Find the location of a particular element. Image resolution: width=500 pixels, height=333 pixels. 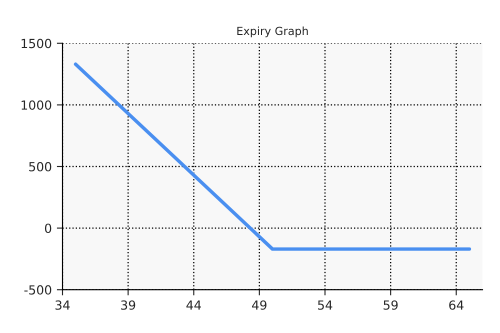

y-tick-label: 1500 is located at coordinates (37, 43).